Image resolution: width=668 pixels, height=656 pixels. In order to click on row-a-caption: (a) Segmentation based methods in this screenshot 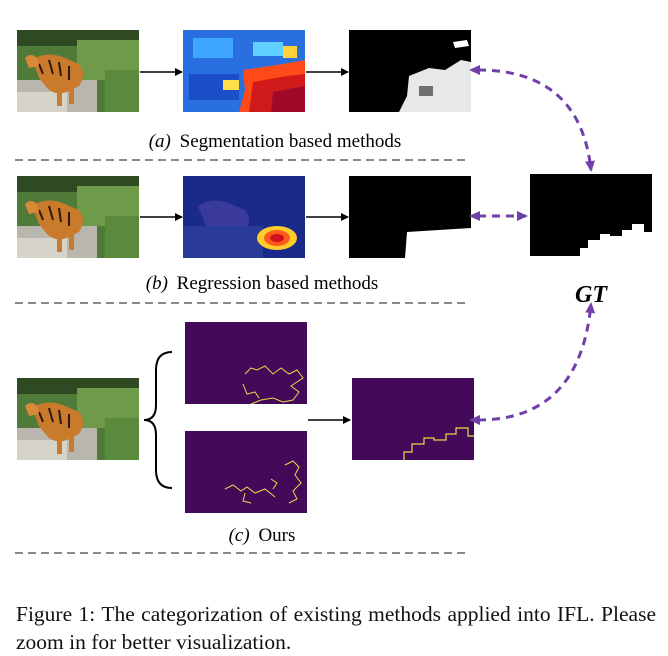, I will do `click(275, 141)`.